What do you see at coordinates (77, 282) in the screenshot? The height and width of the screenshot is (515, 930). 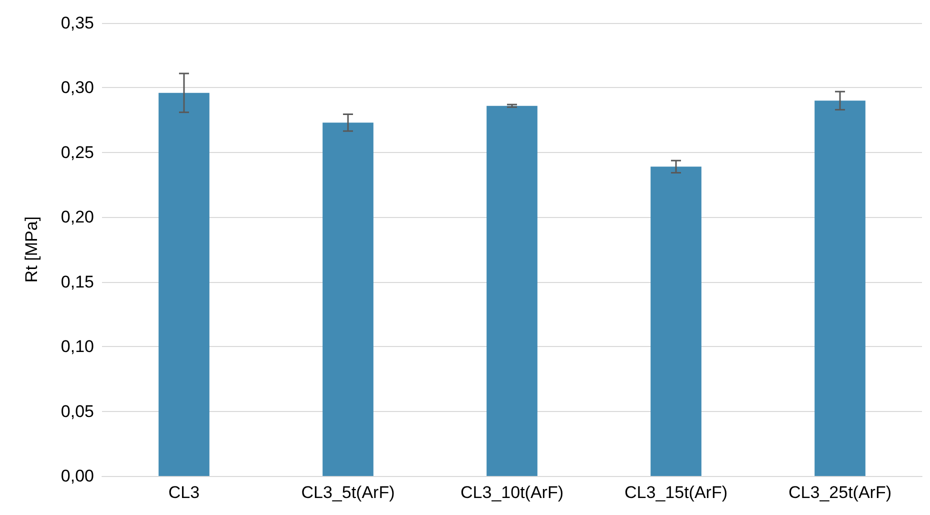 I see `y-tick-label: 0,15` at bounding box center [77, 282].